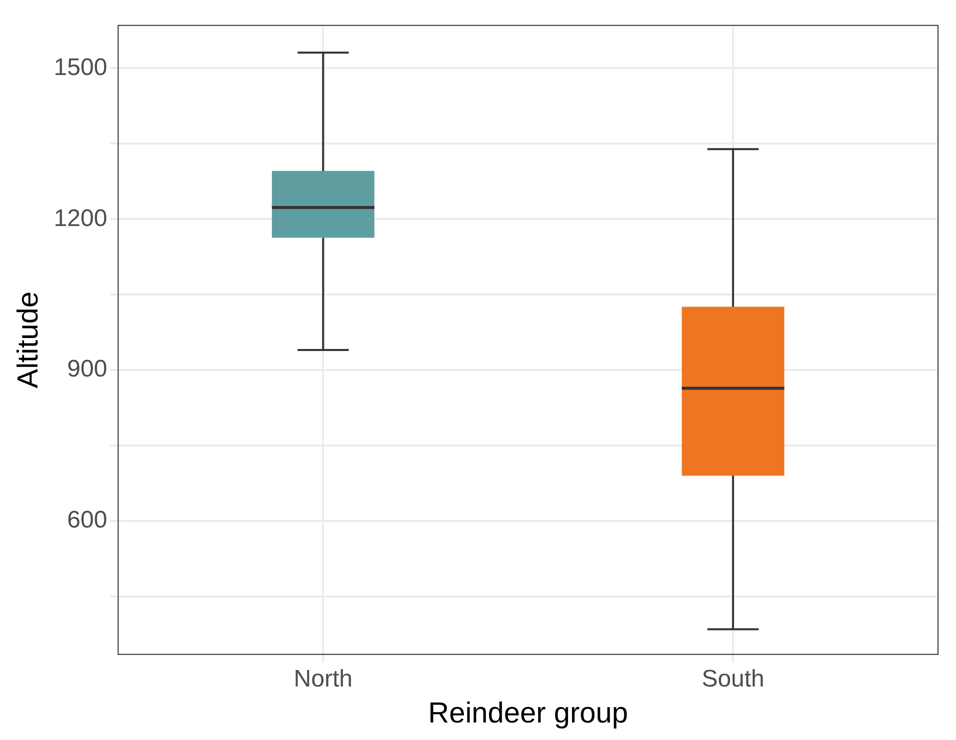 The height and width of the screenshot is (740, 956). Describe the element at coordinates (87, 369) in the screenshot. I see `y-tick-label: 900` at that location.